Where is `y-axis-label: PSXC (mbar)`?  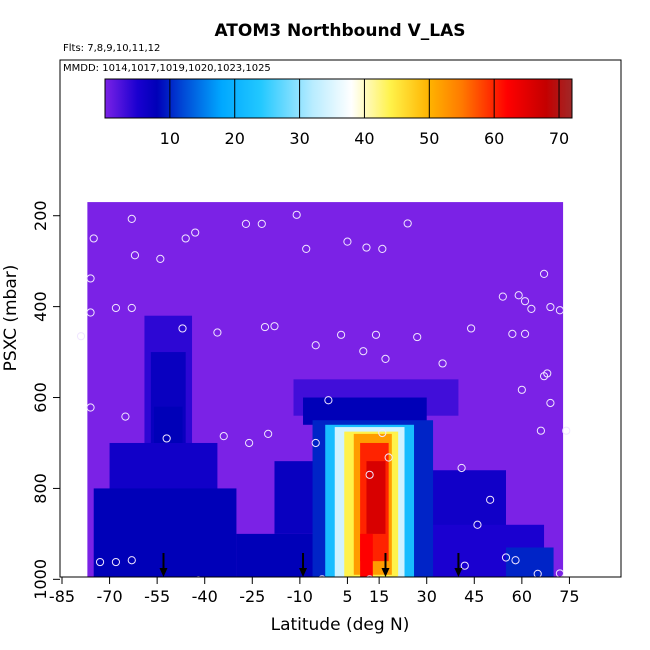
y-axis-label: PSXC (mbar) is located at coordinates (11, 318).